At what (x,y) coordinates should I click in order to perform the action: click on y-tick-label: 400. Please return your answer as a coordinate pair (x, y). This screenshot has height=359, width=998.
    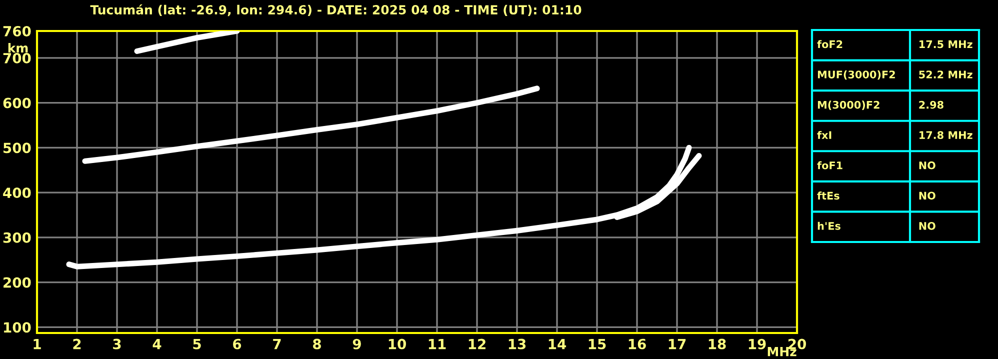
    Looking at the image, I should click on (17, 193).